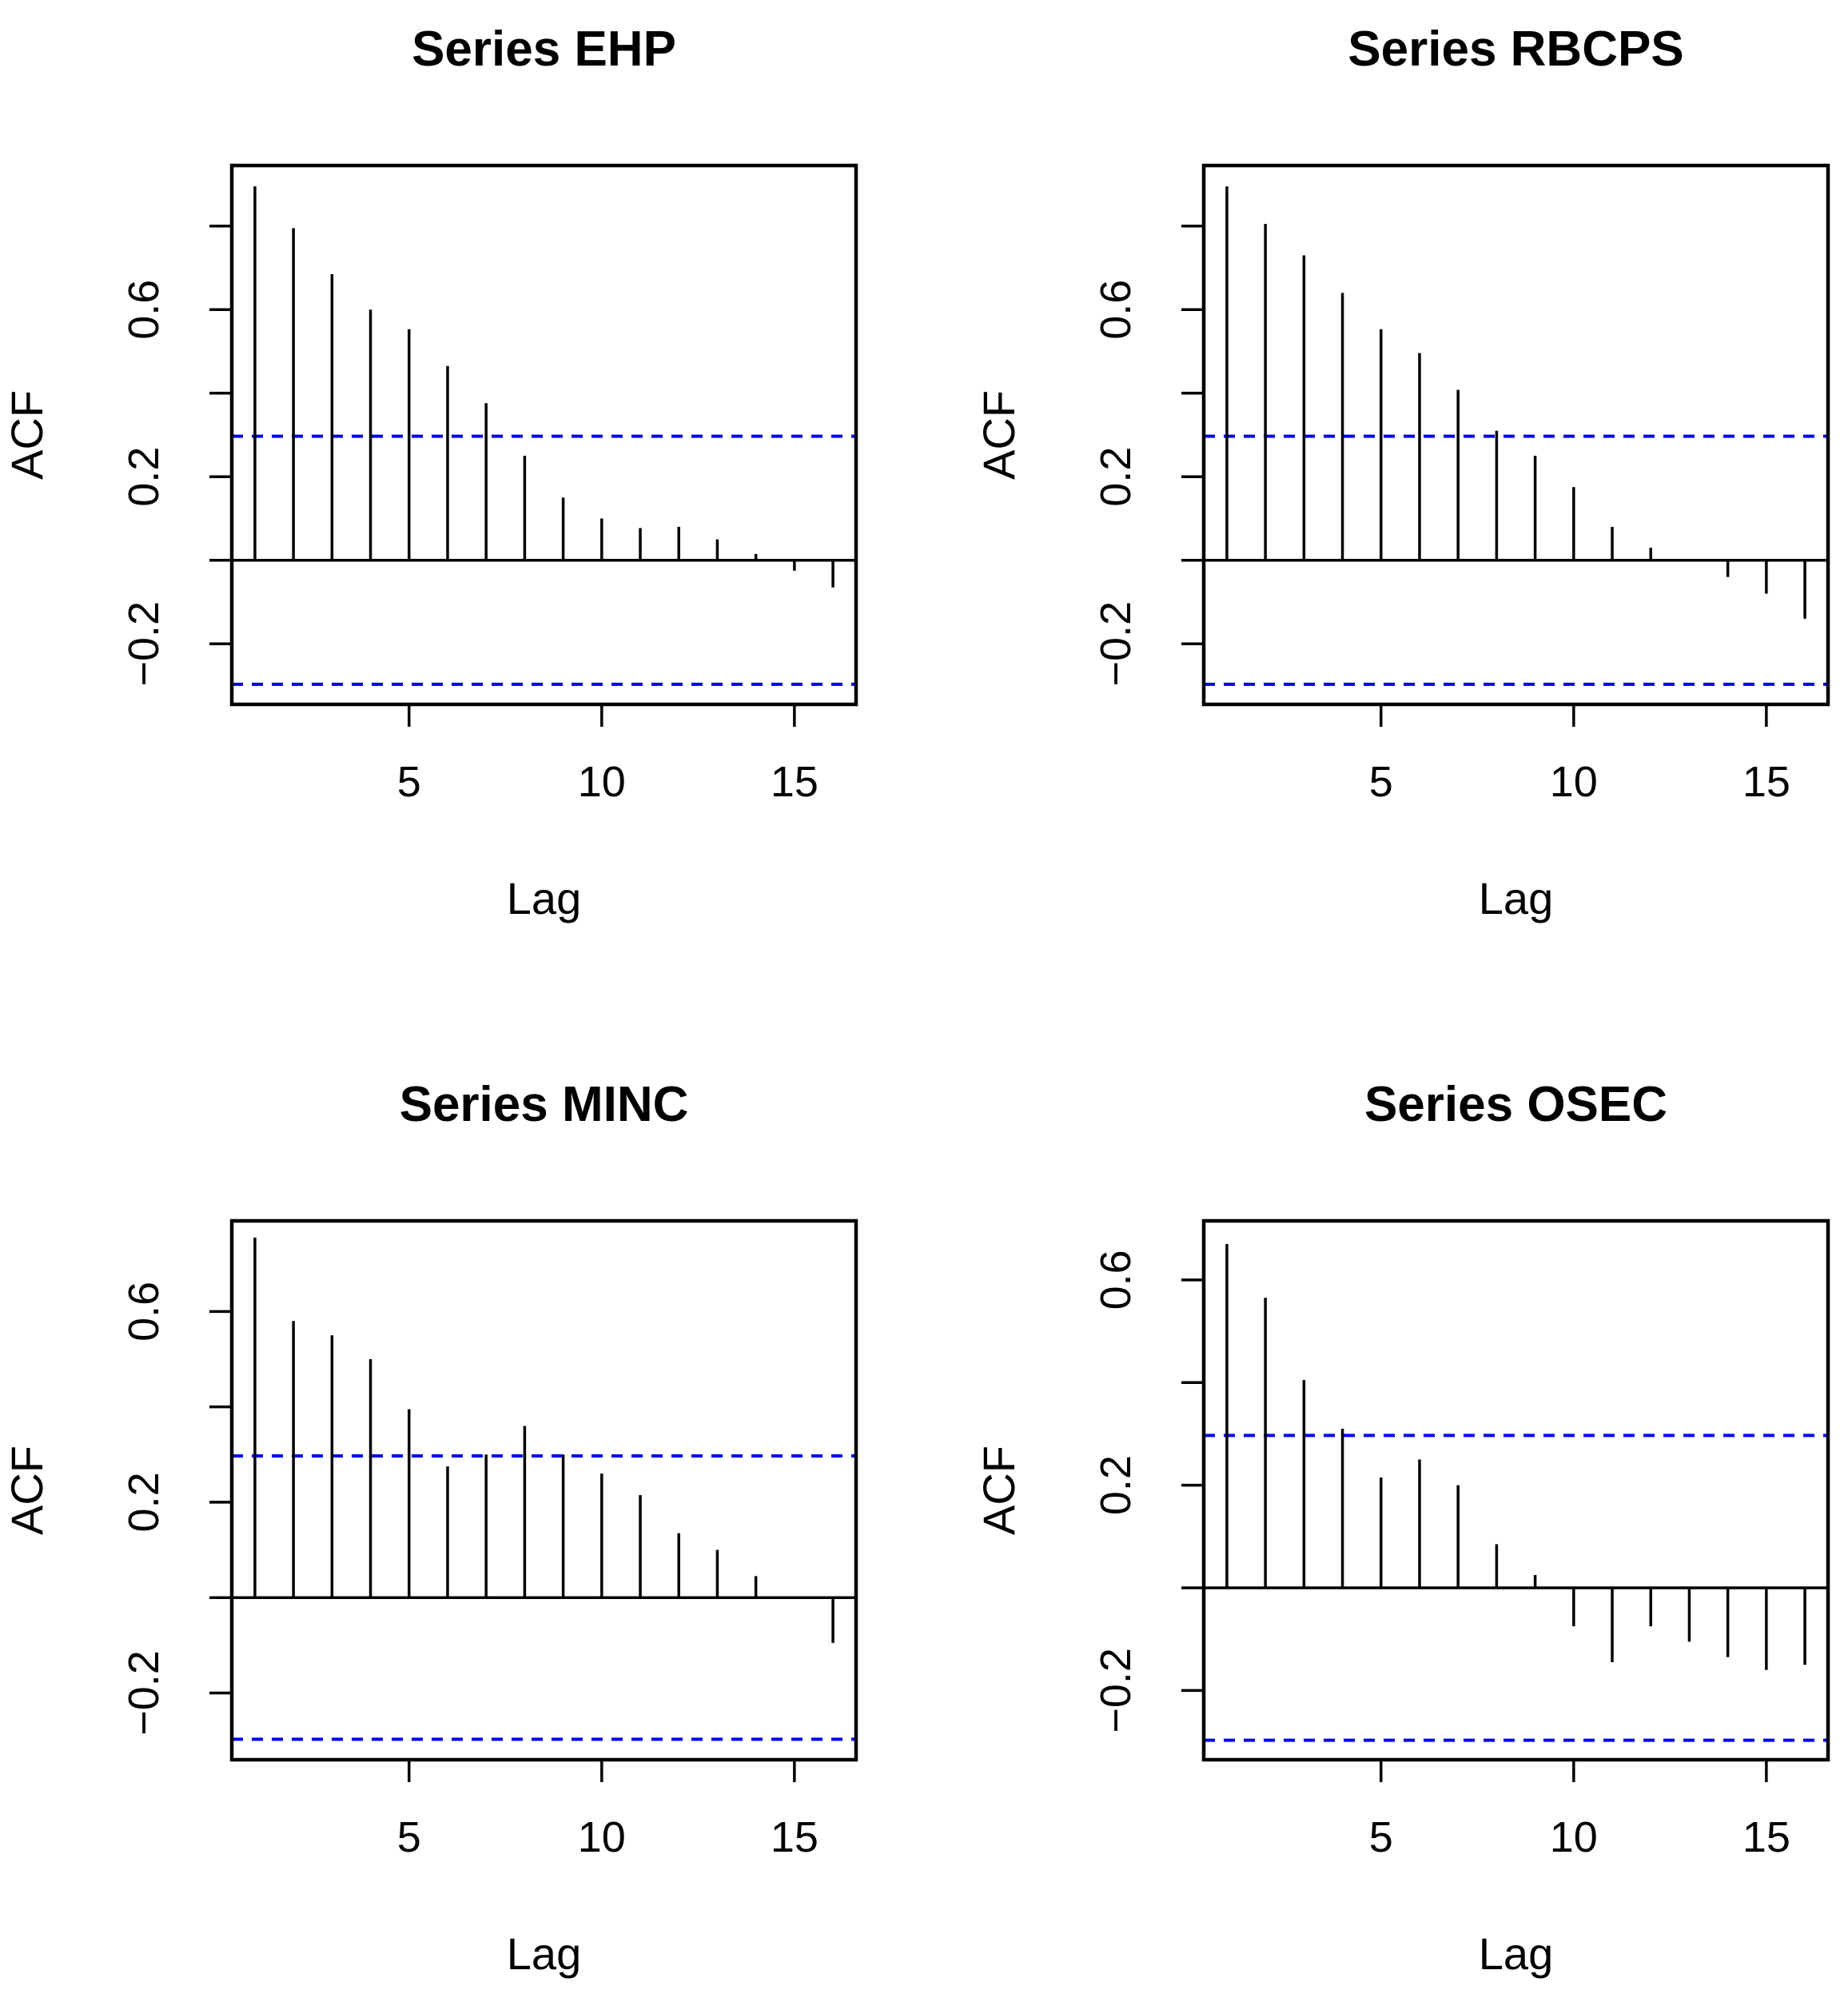  What do you see at coordinates (1515, 1104) in the screenshot?
I see `chart-title: Series OSEC` at bounding box center [1515, 1104].